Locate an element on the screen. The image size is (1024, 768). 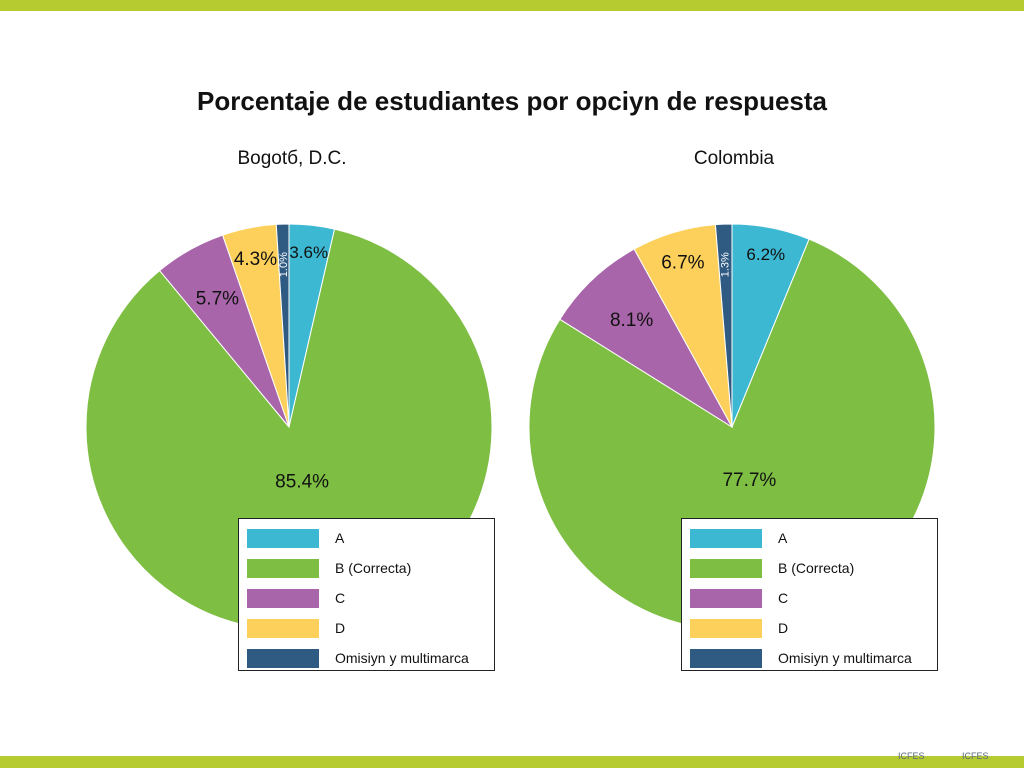
pie-title-bogota: Bogotб, D.C. is located at coordinates (292, 158).